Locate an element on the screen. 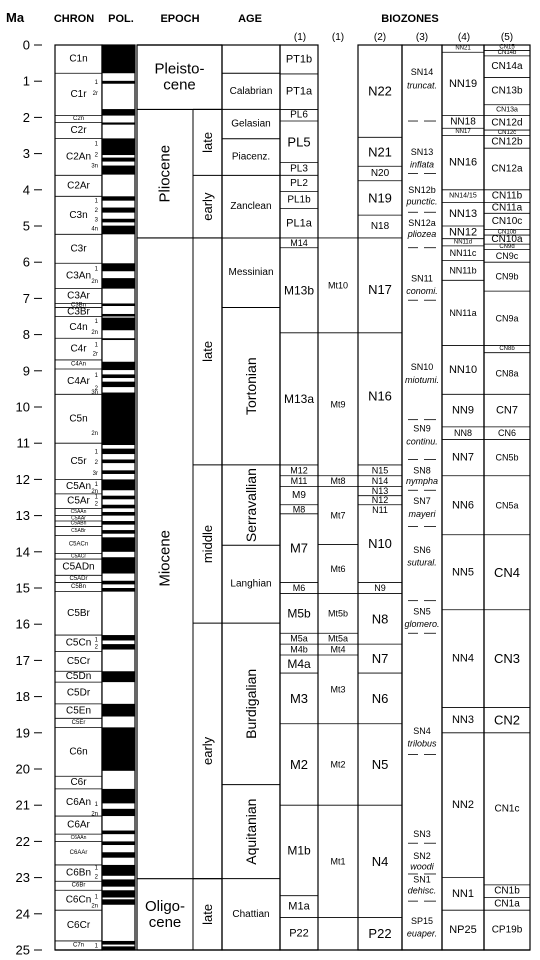  sn-zone-label: punctic. is located at coordinates (421, 202).